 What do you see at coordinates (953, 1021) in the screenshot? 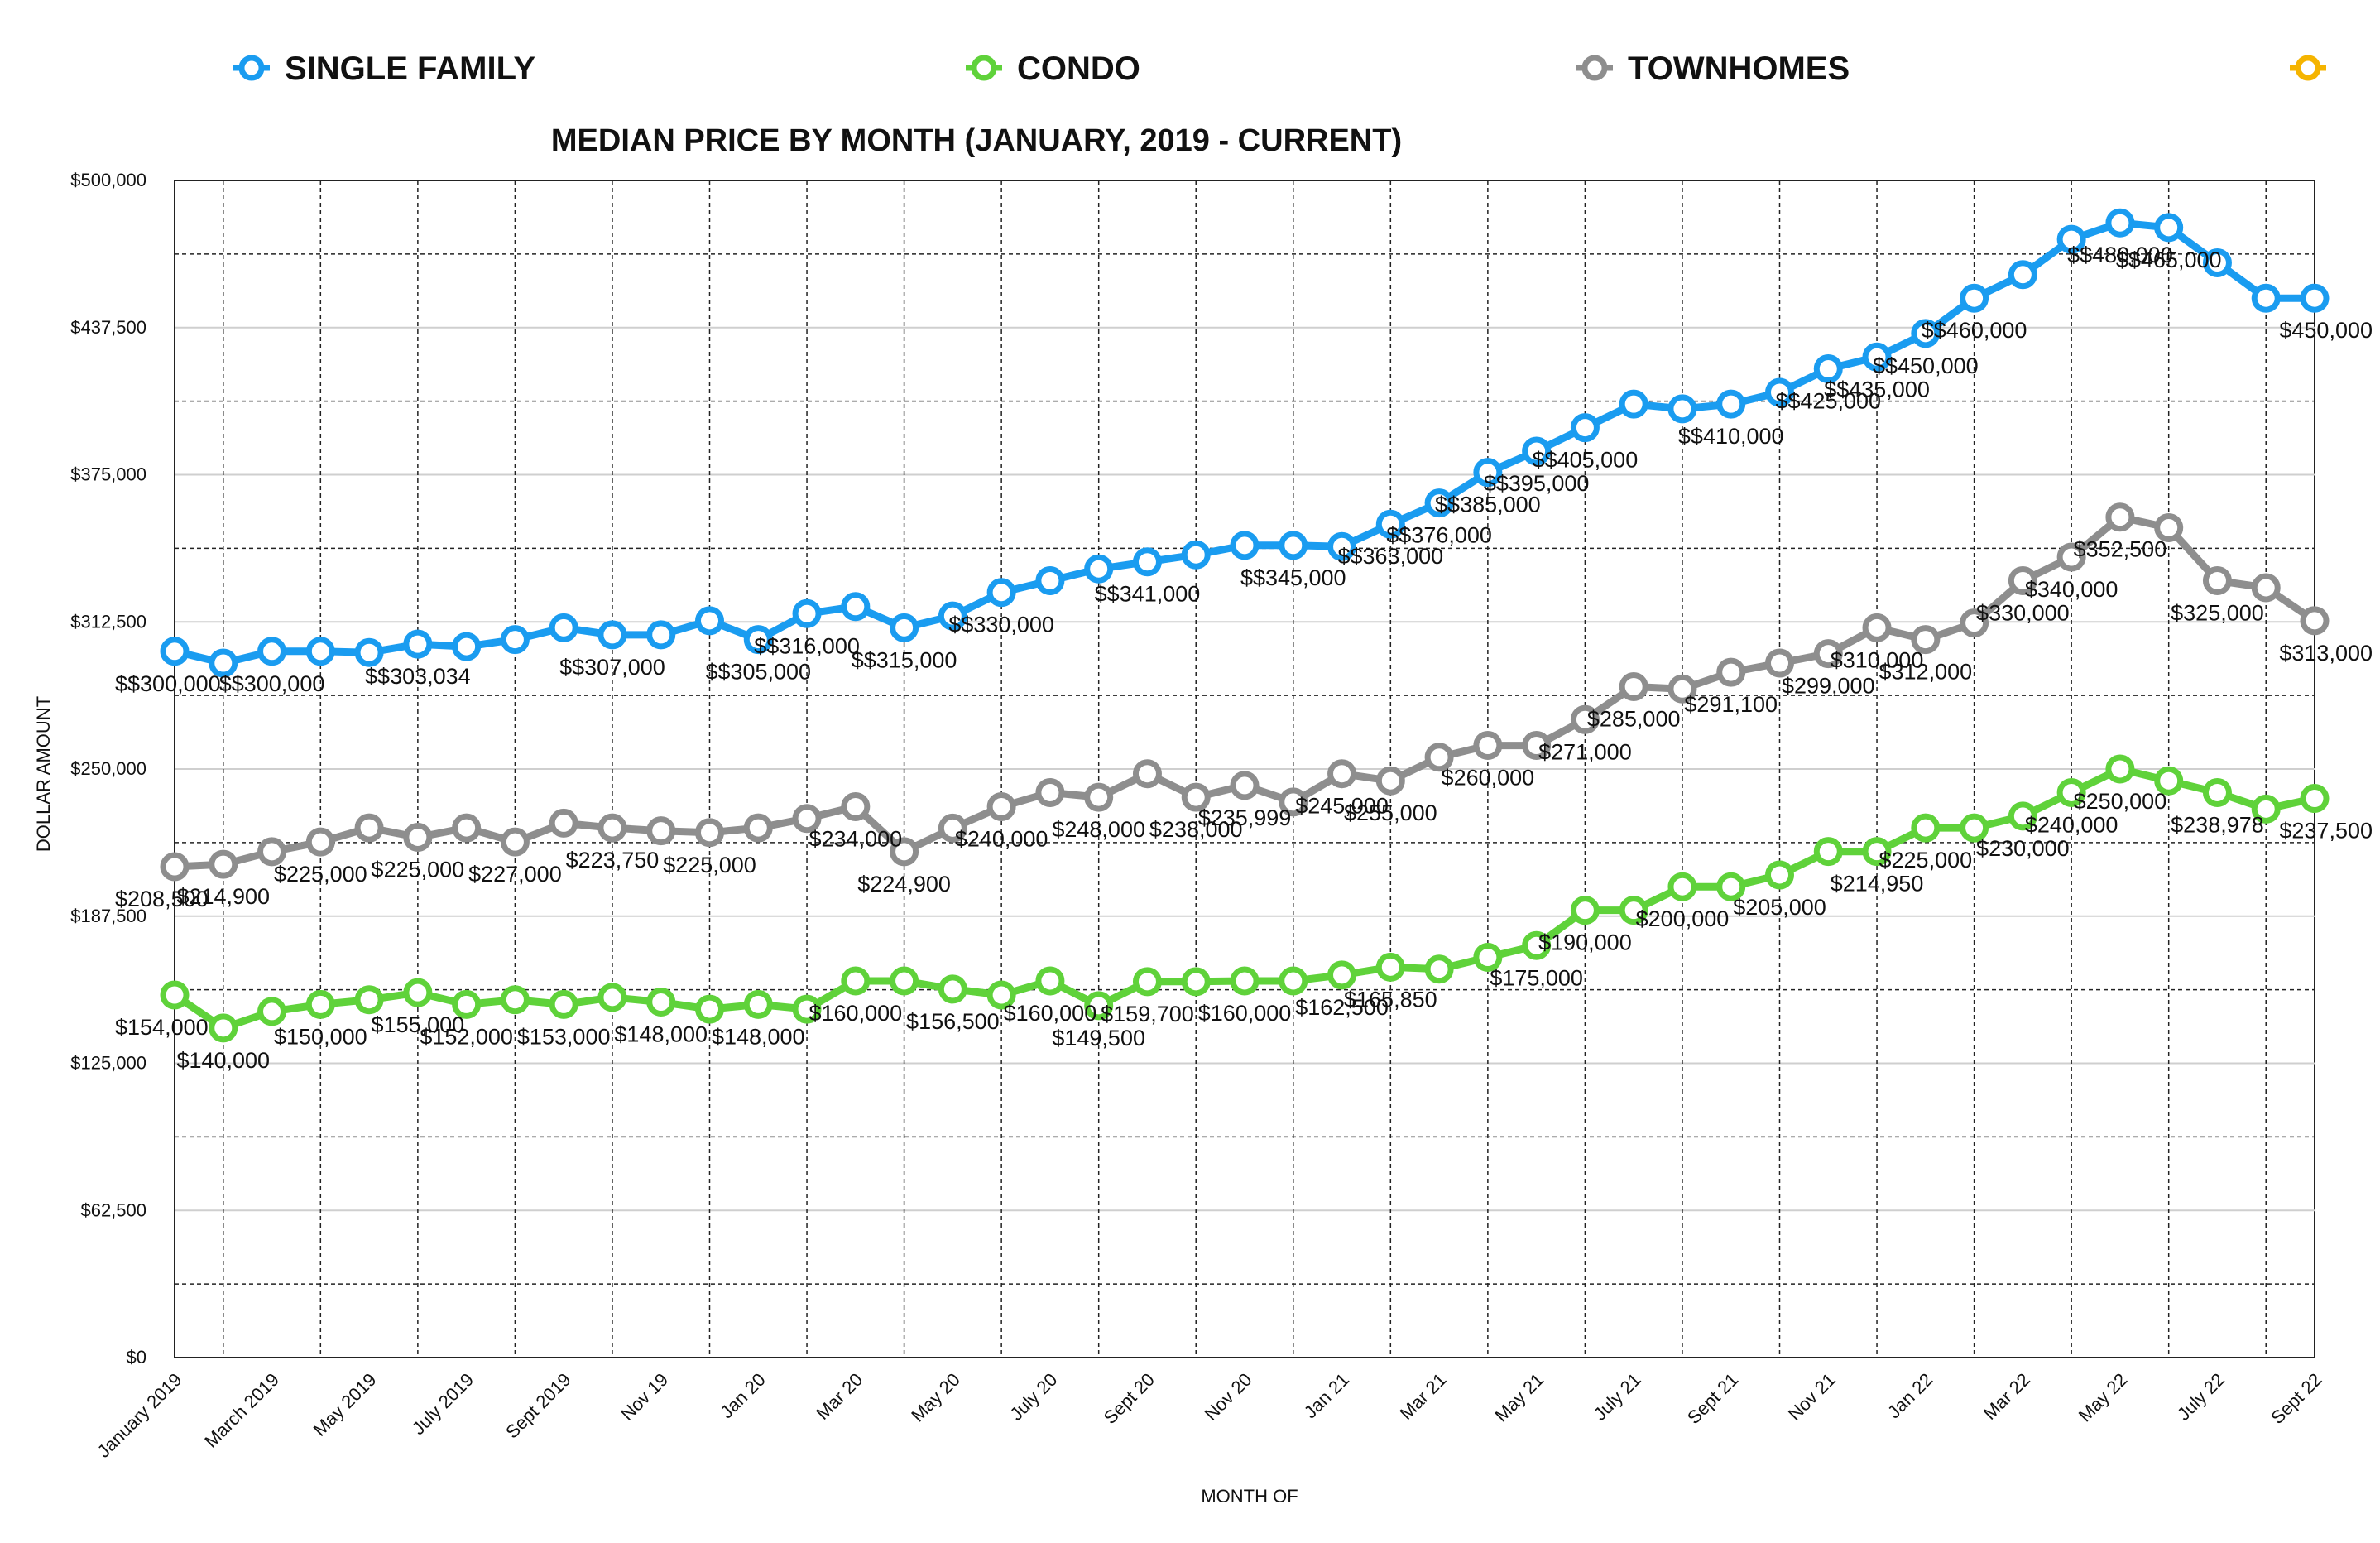
I see `data-label: $156,500` at bounding box center [953, 1021].